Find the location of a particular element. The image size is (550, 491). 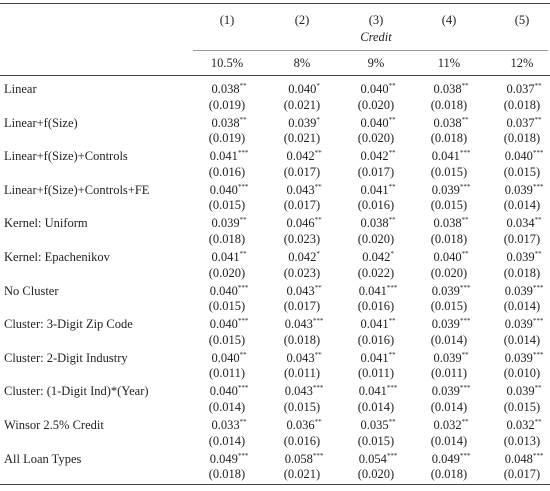

coefficient-cell: 0.039** is located at coordinates (450, 358).